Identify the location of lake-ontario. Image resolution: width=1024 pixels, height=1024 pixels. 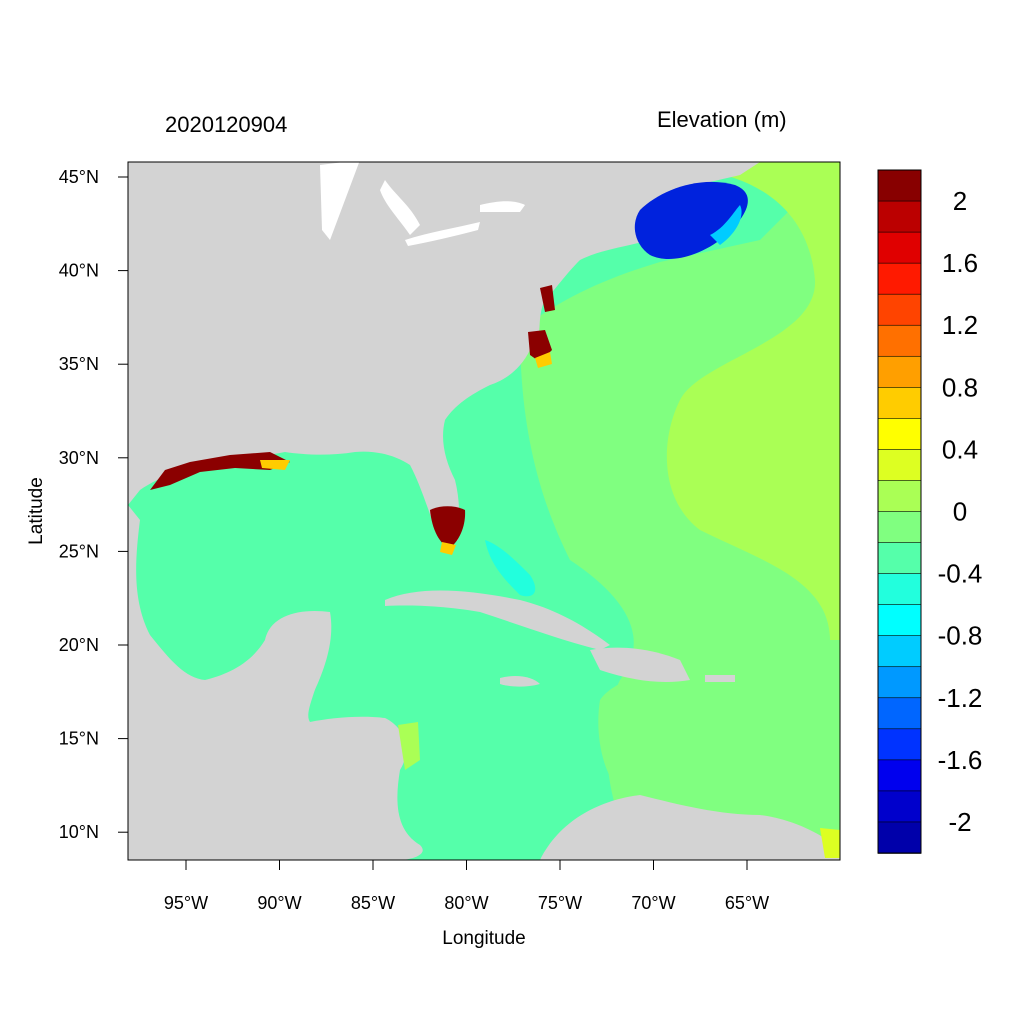
(502, 206).